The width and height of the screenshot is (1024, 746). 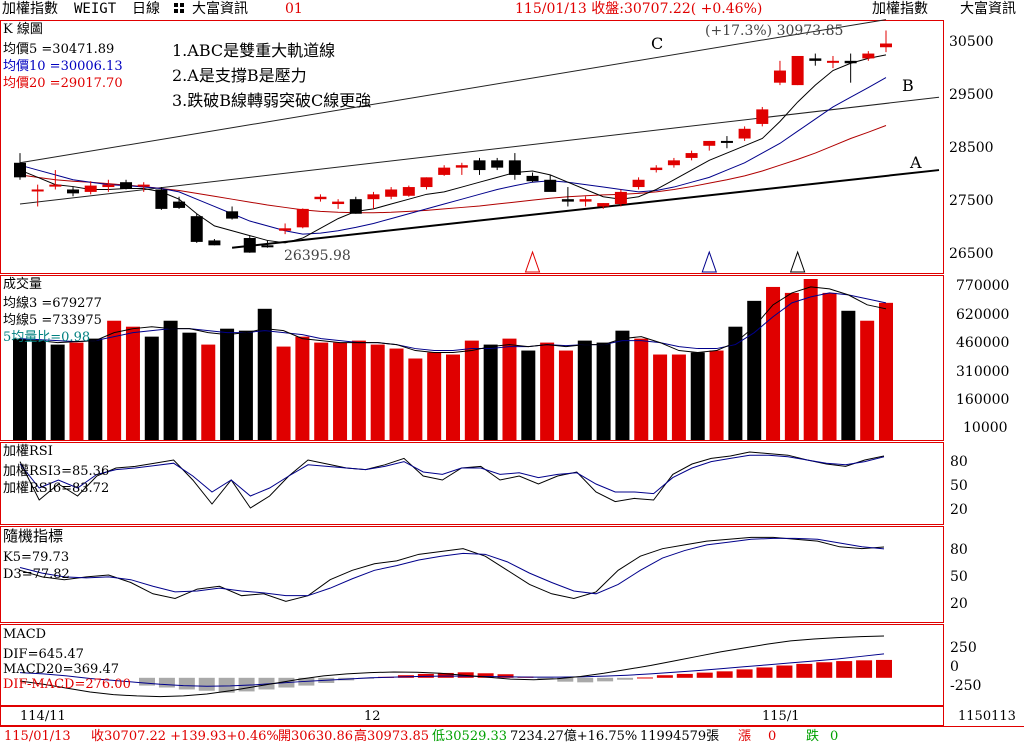 What do you see at coordinates (983, 315) in the screenshot?
I see `vol-y-tick: 620000` at bounding box center [983, 315].